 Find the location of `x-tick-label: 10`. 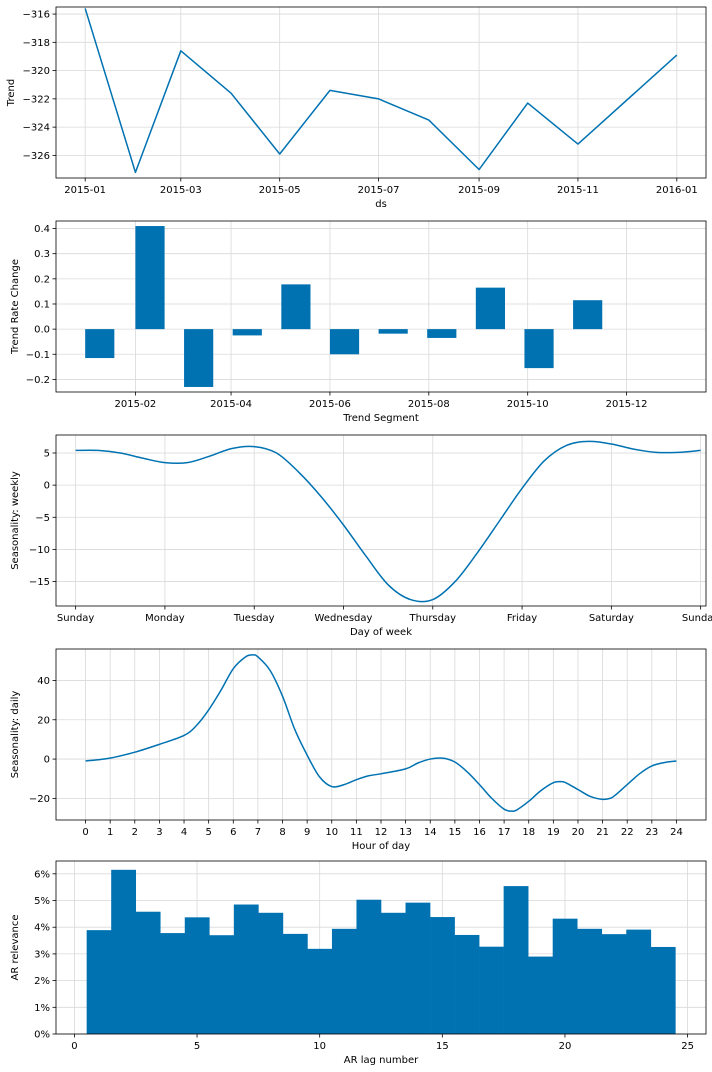

x-tick-label: 10 is located at coordinates (319, 1046).